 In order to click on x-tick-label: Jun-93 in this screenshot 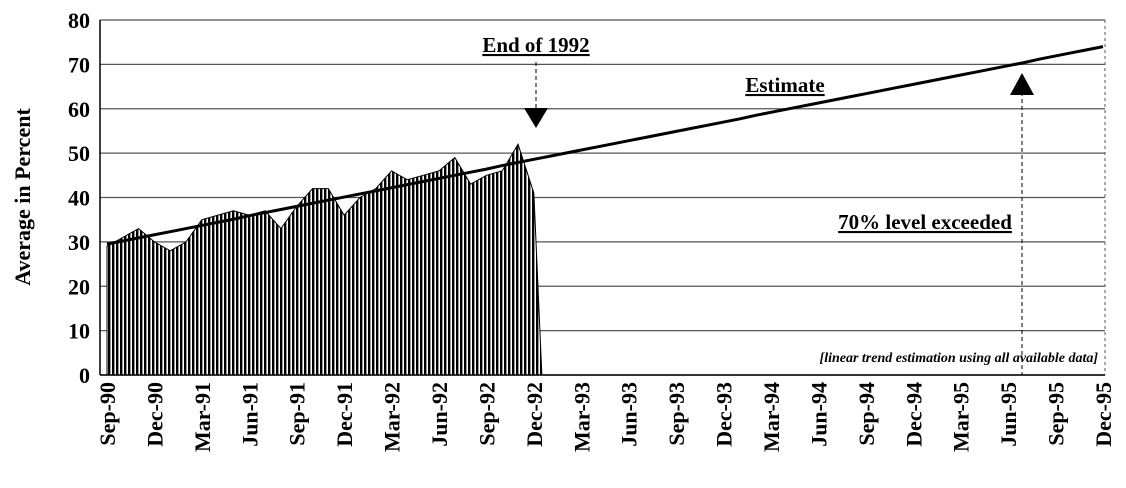, I will do `click(629, 414)`.